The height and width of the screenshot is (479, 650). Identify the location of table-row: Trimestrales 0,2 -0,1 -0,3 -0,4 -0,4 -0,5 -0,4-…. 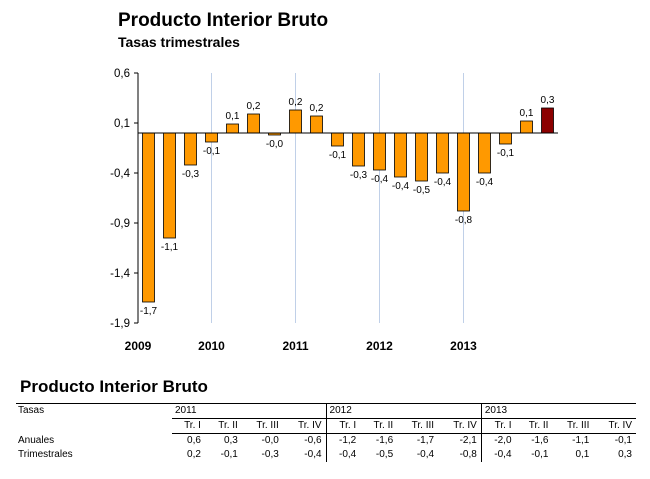
(326, 455).